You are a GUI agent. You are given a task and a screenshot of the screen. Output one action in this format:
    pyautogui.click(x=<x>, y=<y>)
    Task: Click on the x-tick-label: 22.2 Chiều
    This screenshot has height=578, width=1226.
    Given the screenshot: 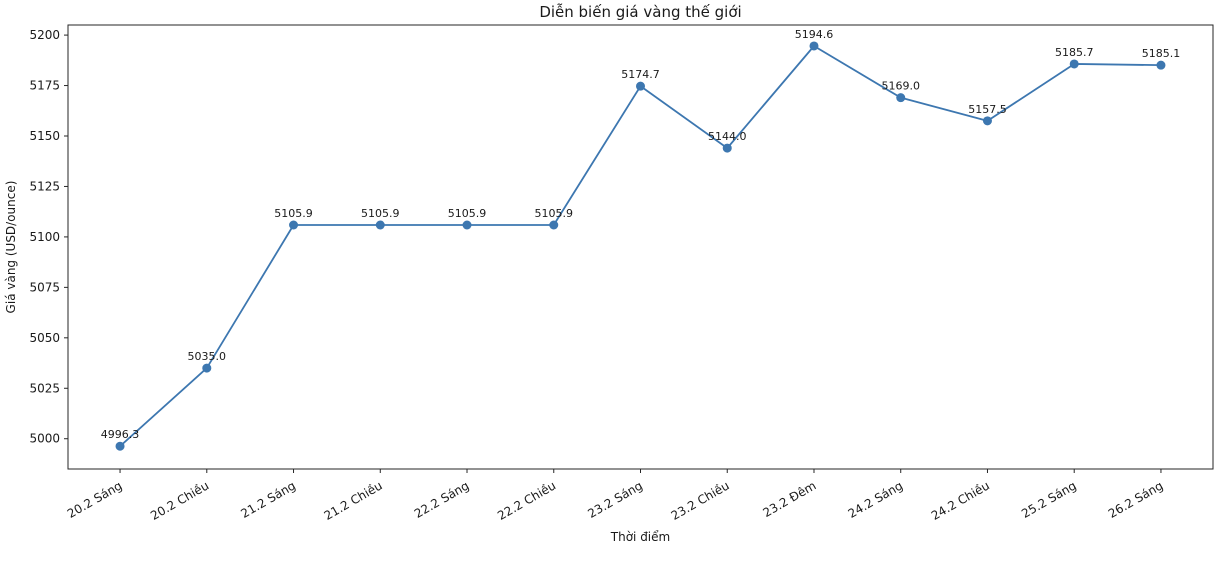 What is the action you would take?
    pyautogui.click(x=526, y=500)
    